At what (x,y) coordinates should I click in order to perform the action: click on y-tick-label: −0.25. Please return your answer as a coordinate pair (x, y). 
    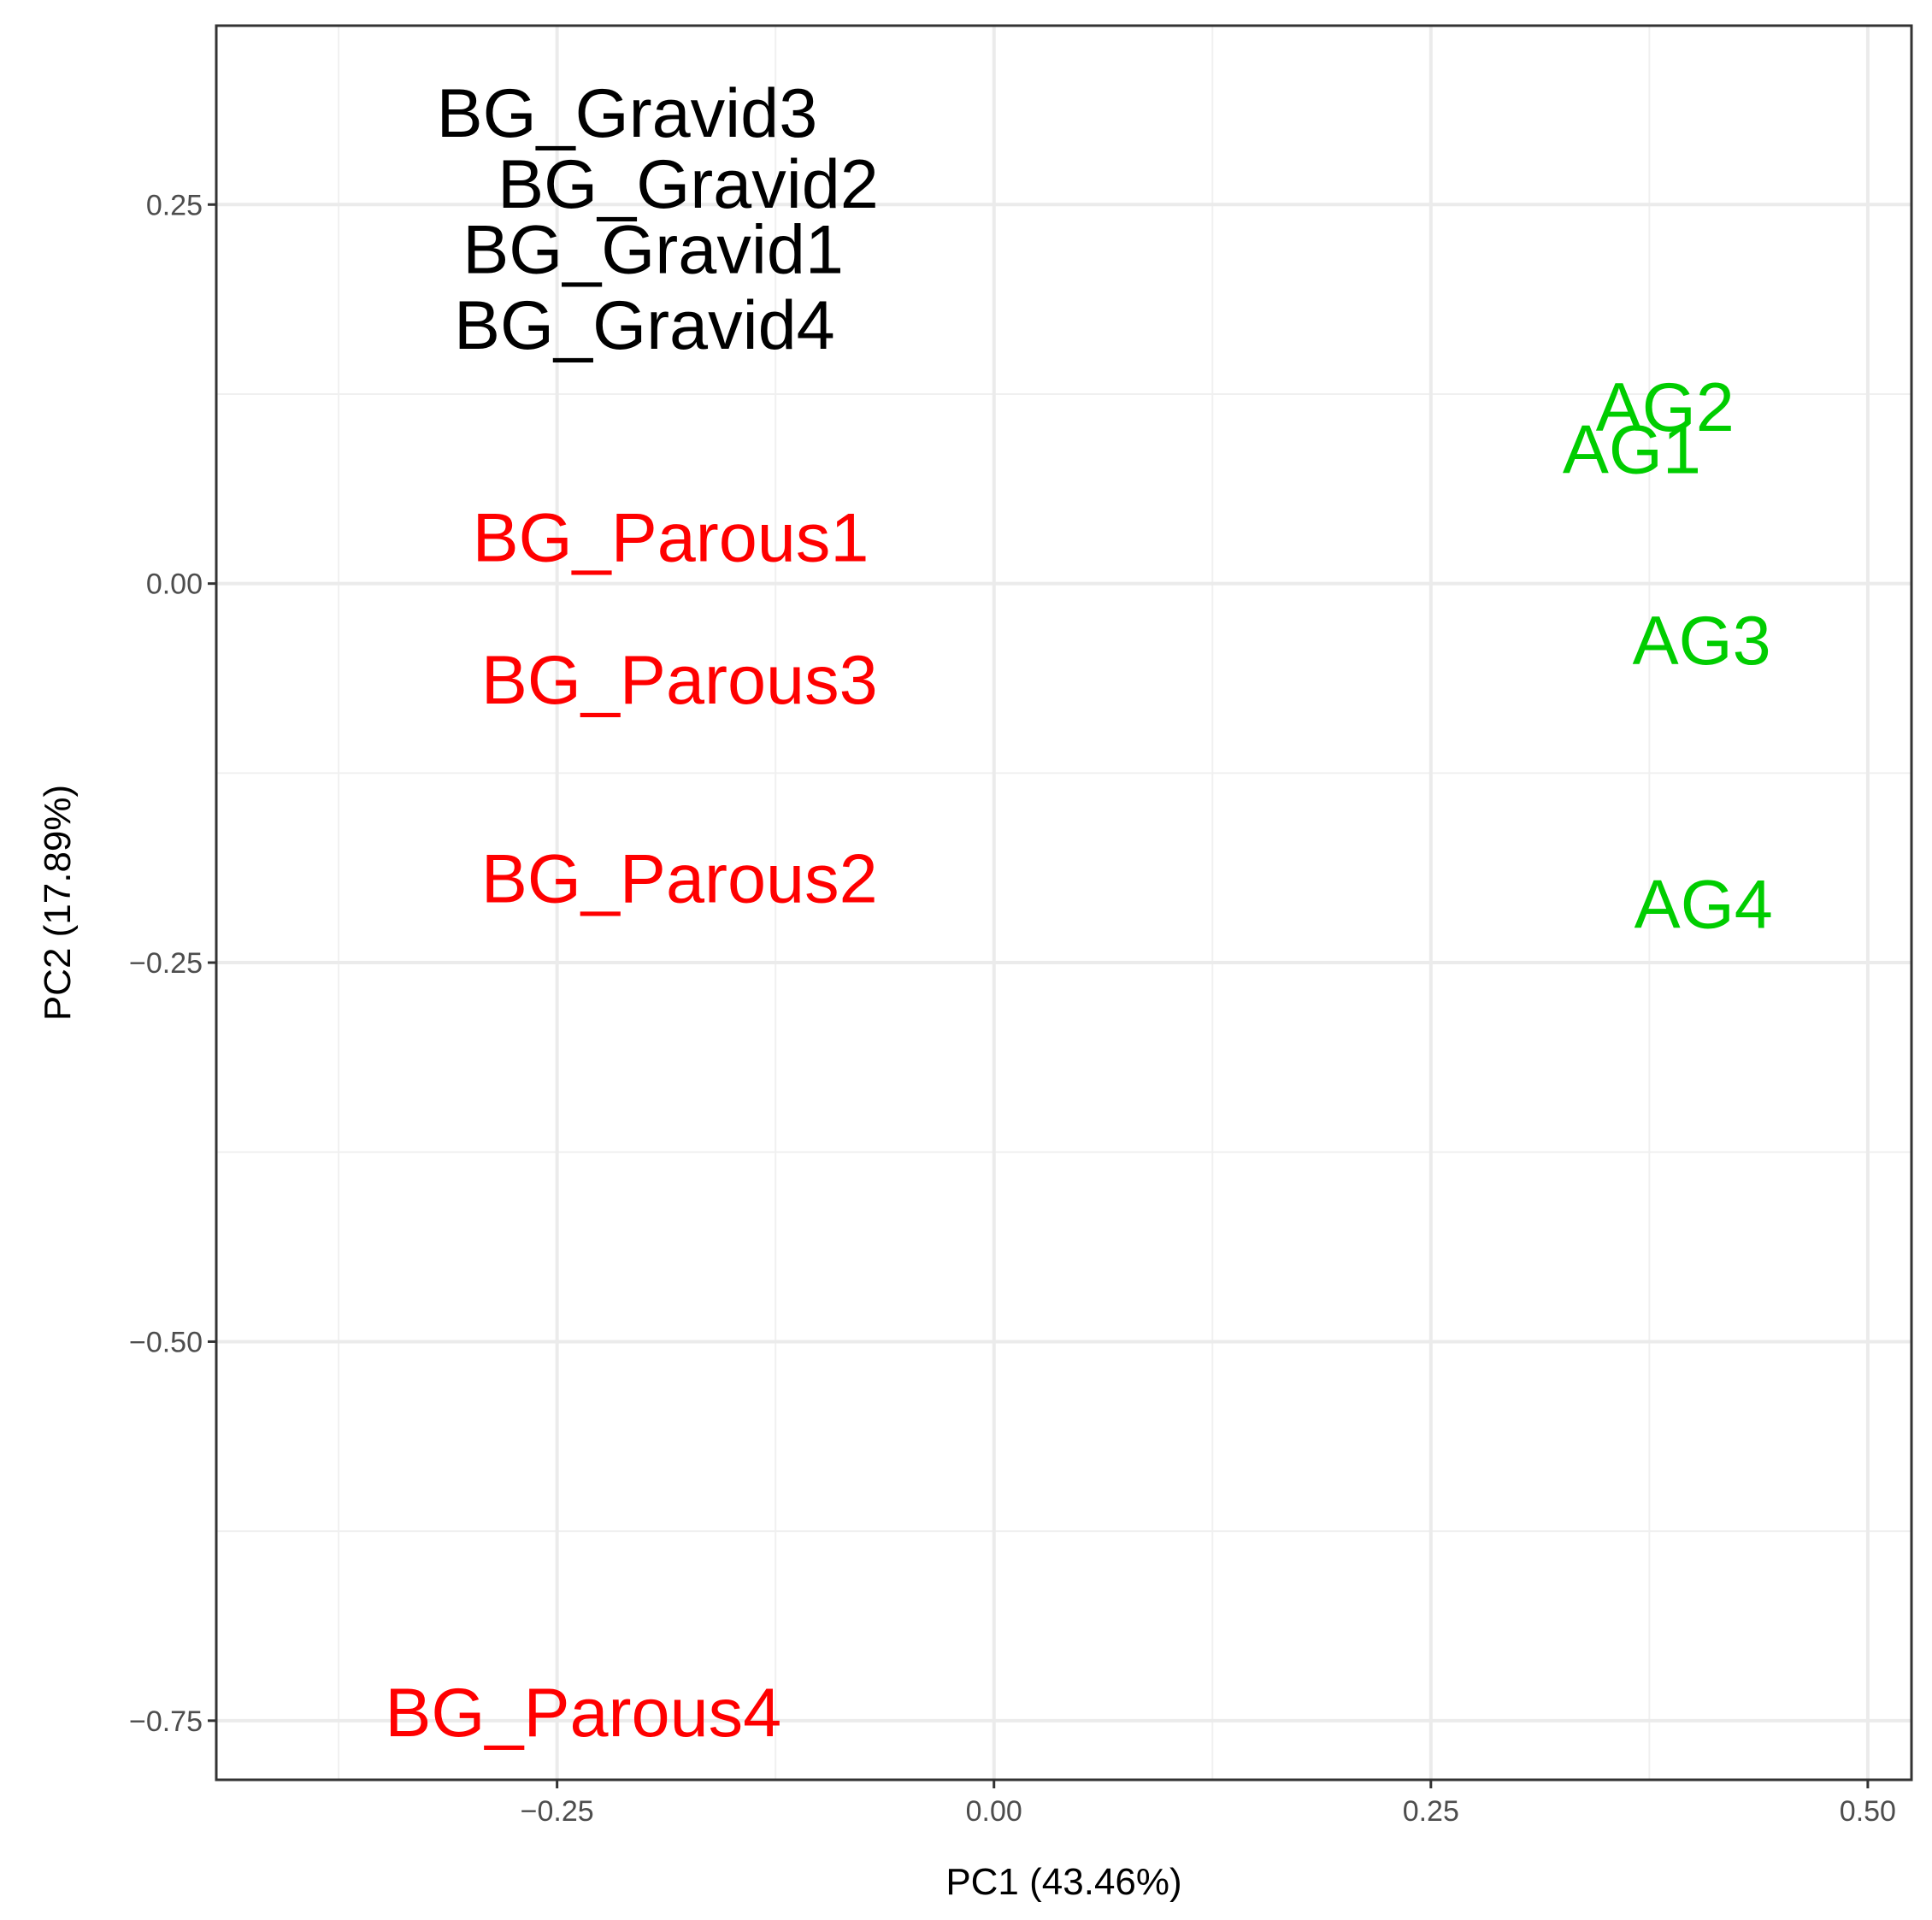
    Looking at the image, I should click on (166, 963).